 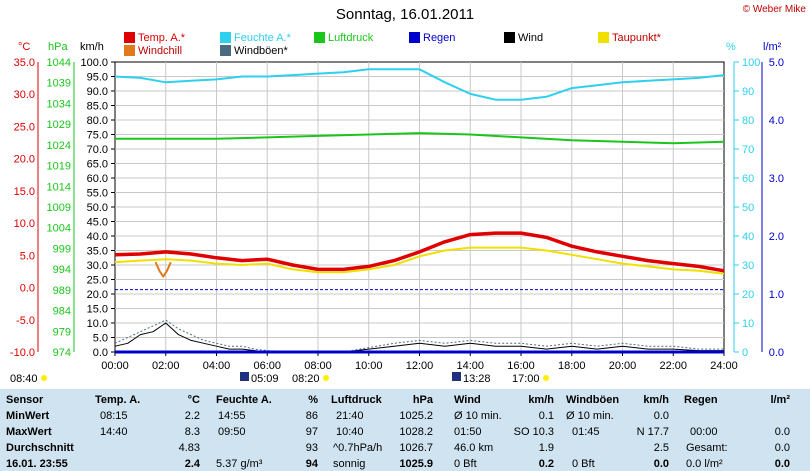 I want to click on temp-tick-label: 25.0, so click(x=24, y=127).